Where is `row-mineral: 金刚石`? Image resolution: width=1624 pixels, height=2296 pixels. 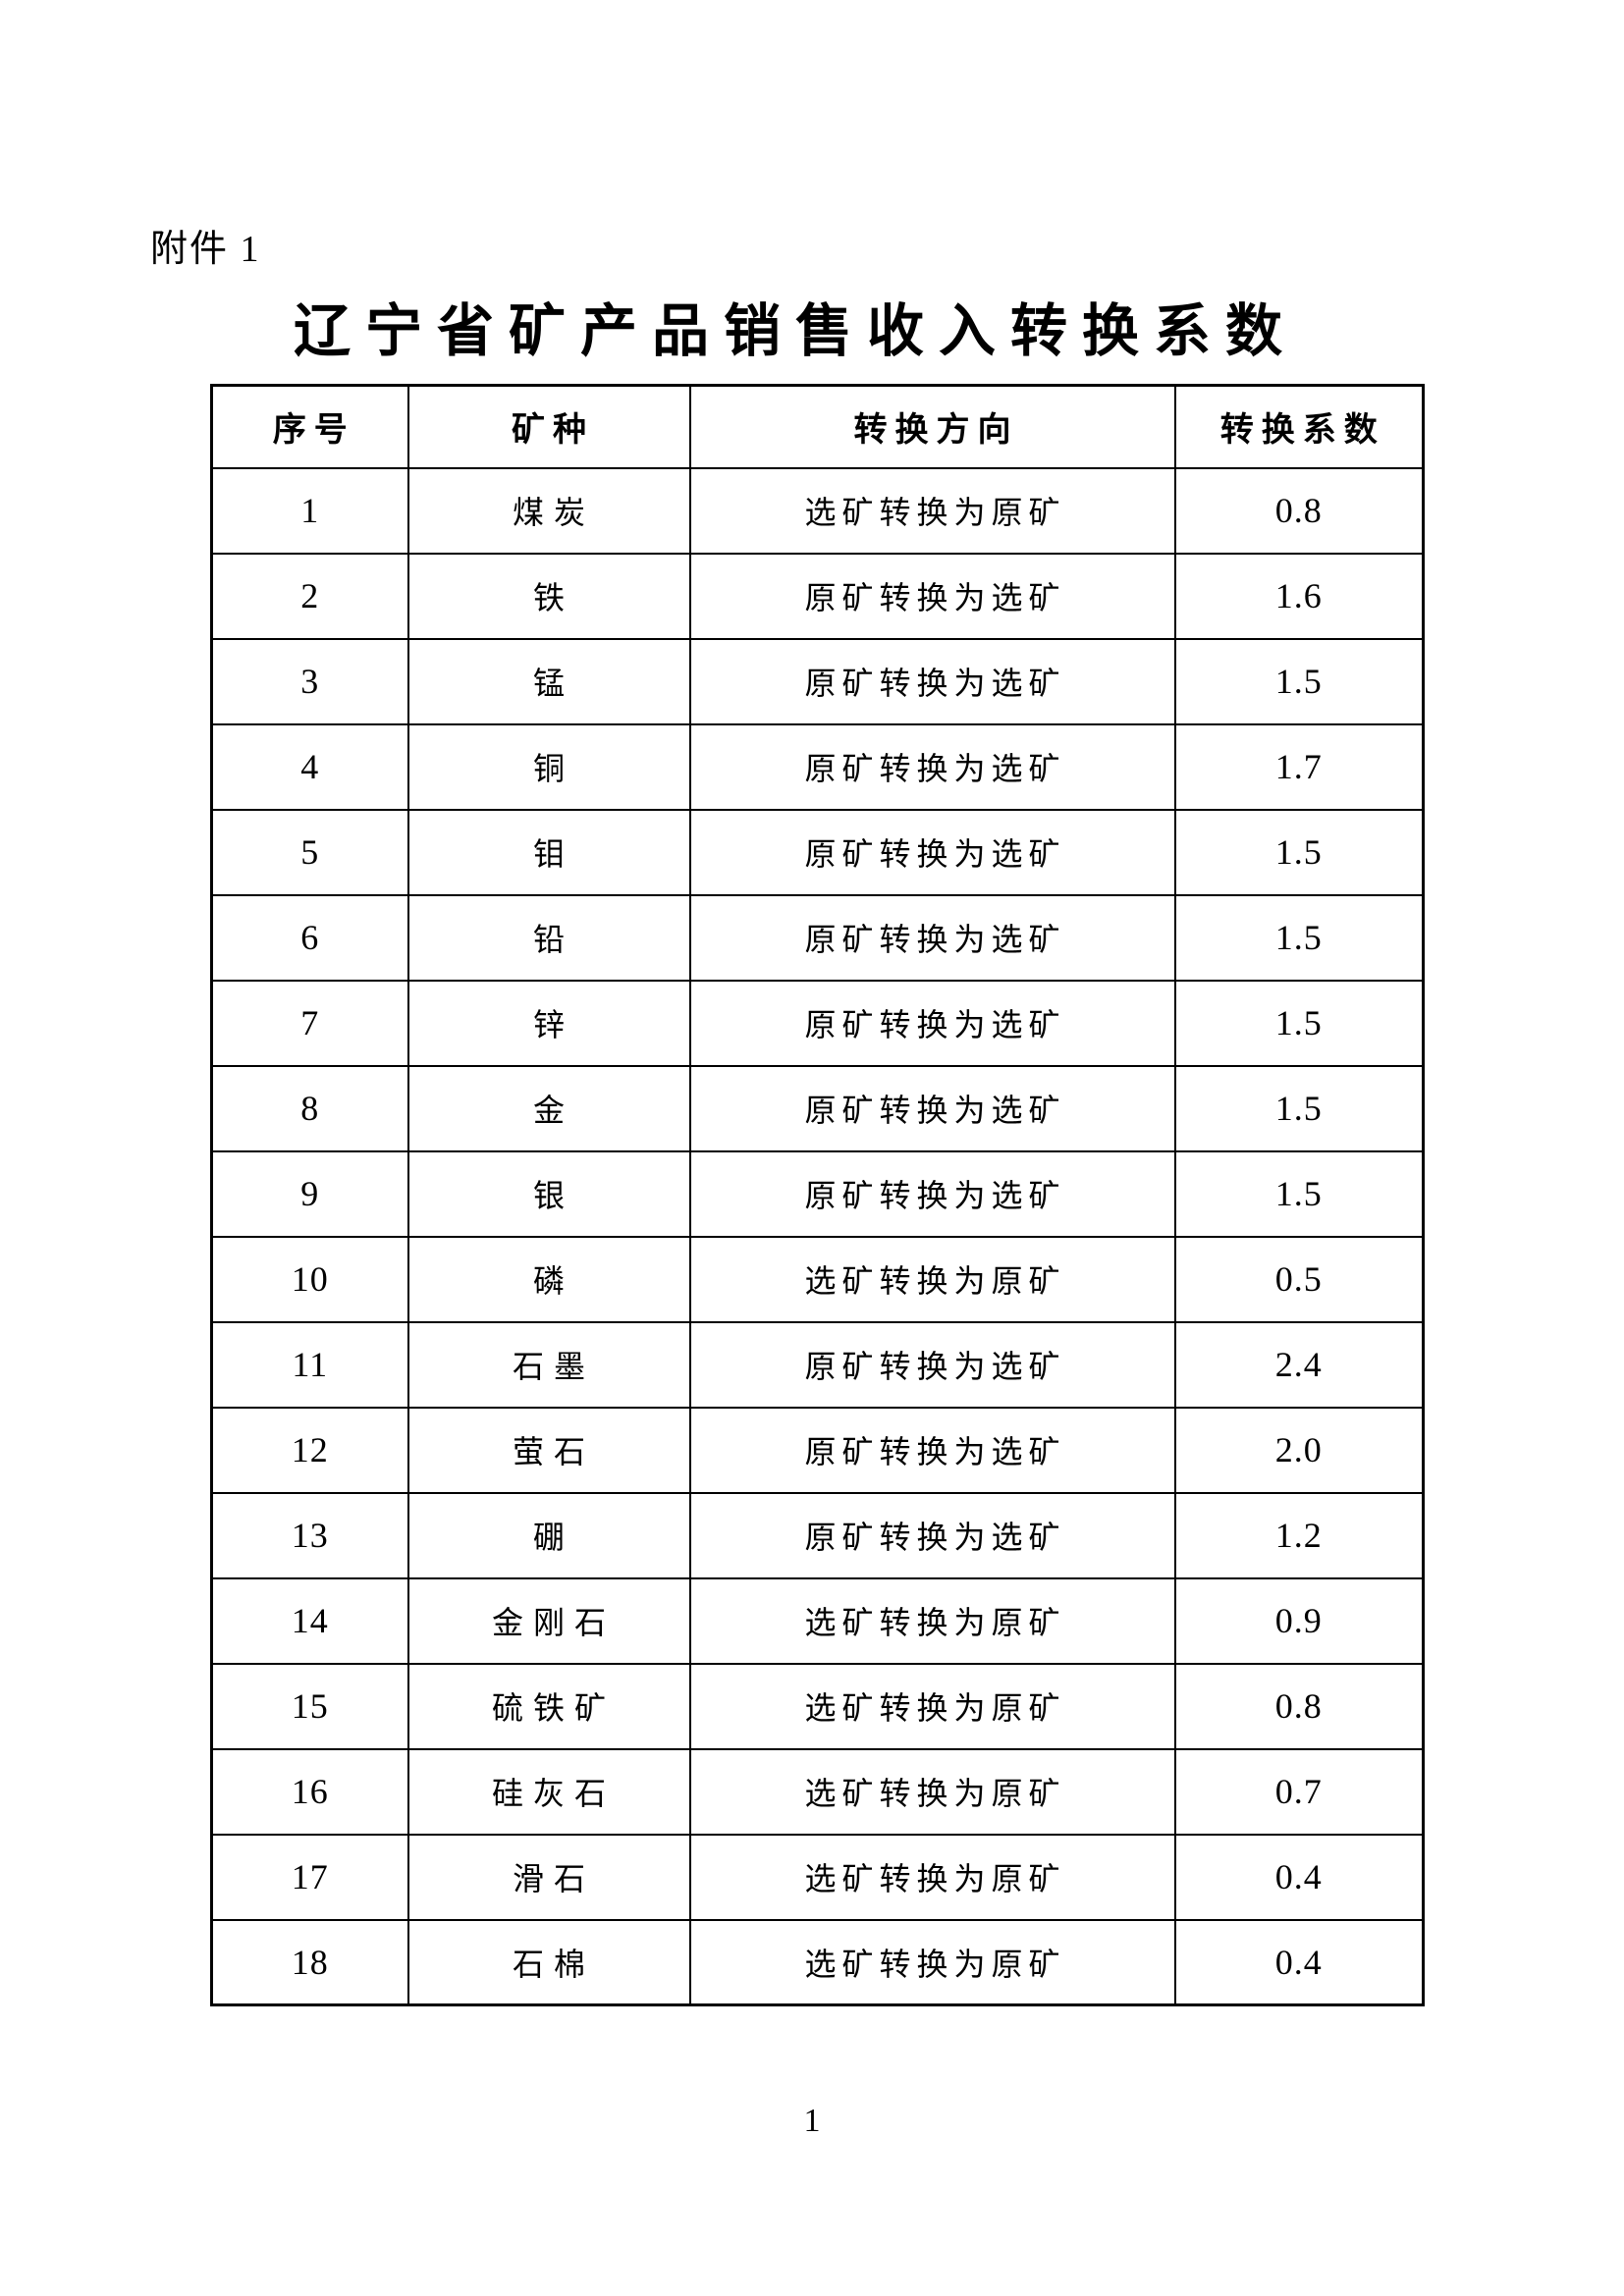
row-mineral: 金刚石 is located at coordinates (548, 1620).